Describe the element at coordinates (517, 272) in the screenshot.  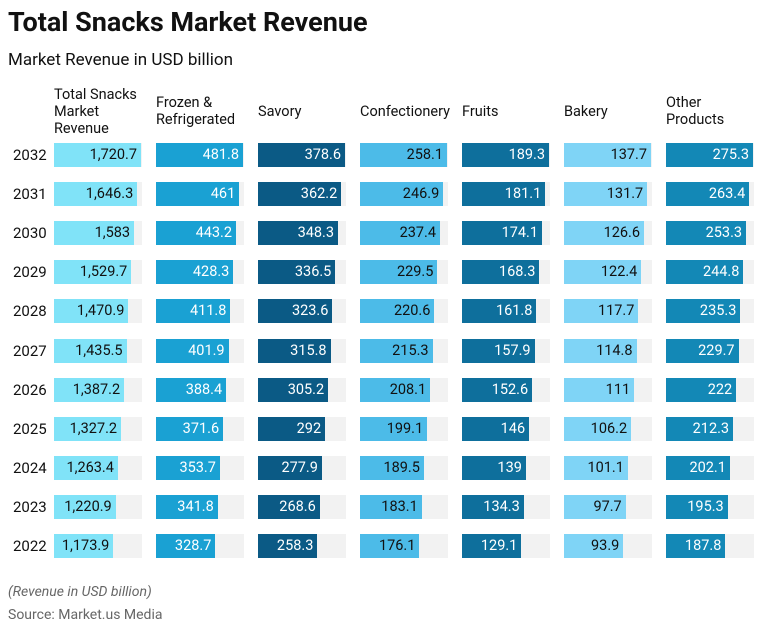
I see `value-label: 168.3` at that location.